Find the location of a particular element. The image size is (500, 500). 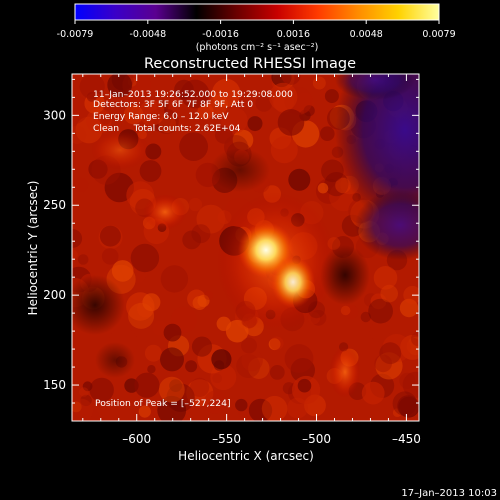

colorbar-tick-label: -0.0048 is located at coordinates (147, 34).